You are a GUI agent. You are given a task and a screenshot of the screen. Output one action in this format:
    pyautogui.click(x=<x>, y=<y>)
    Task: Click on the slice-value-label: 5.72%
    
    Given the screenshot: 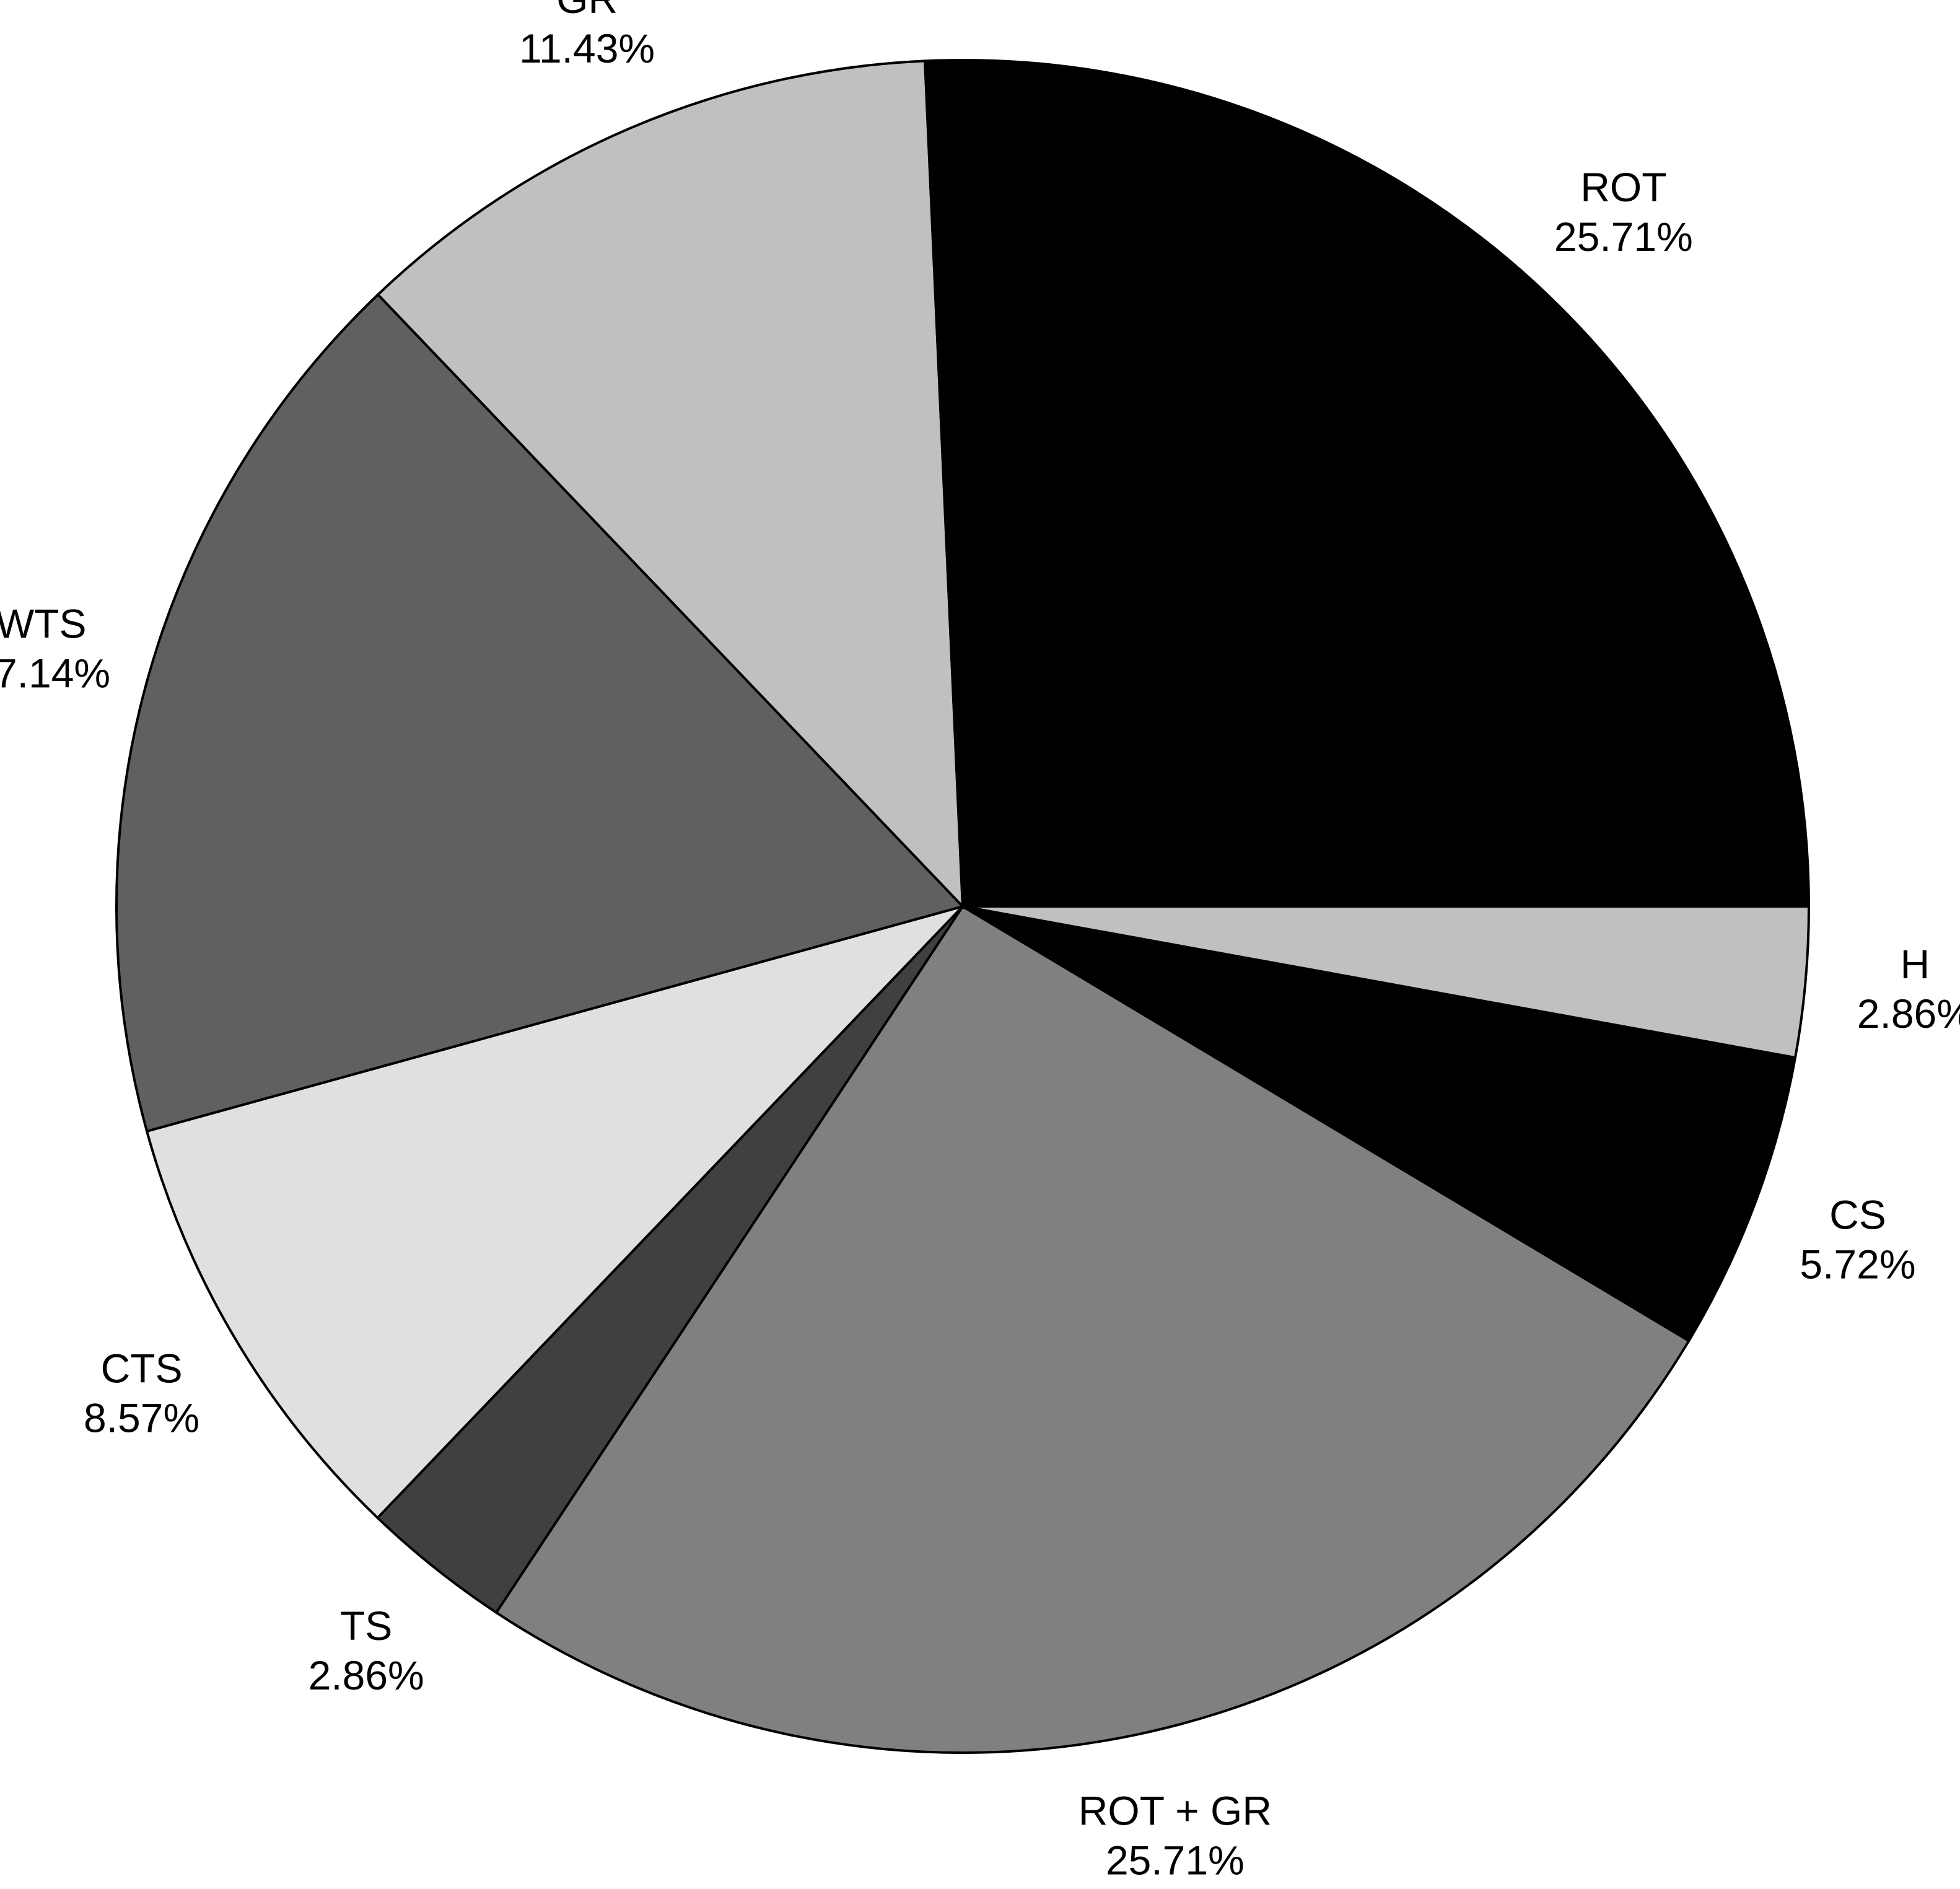 What is the action you would take?
    pyautogui.click(x=1857, y=1264)
    